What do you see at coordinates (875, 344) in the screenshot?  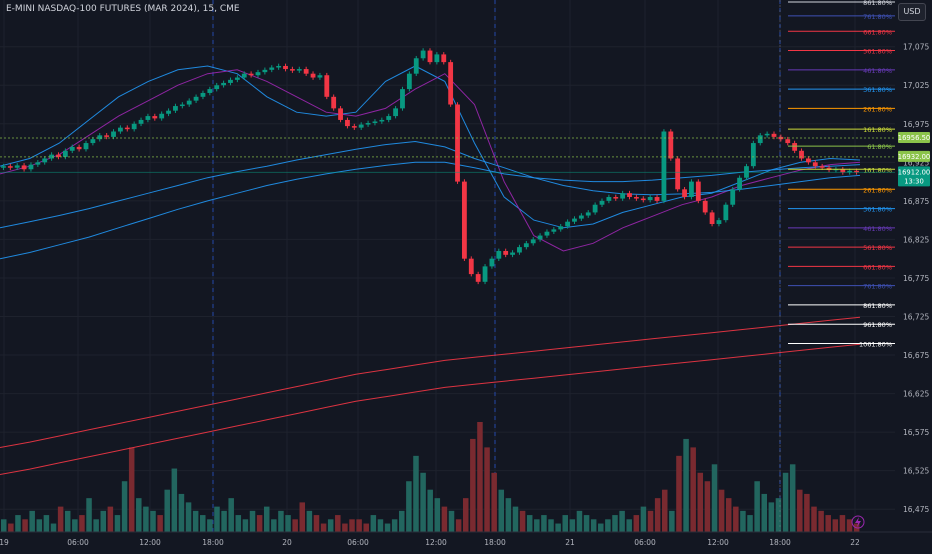 I see `fib-label: 1061.80%` at bounding box center [875, 344].